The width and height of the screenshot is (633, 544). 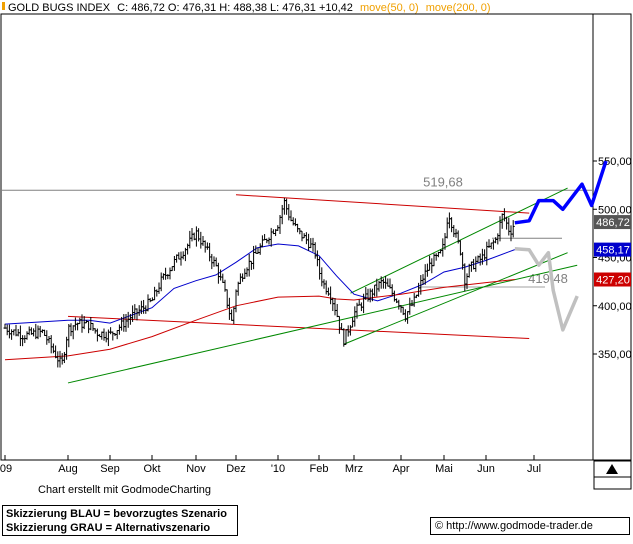 What do you see at coordinates (615, 210) in the screenshot?
I see `y-tick-label: 500,00` at bounding box center [615, 210].